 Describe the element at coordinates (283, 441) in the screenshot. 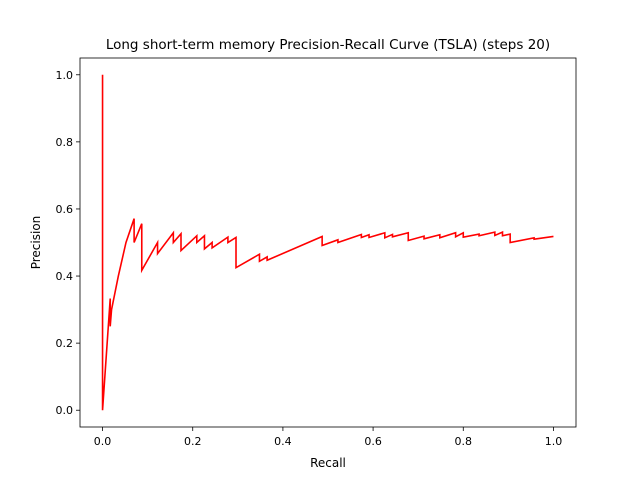

I see `x-tick-label: 0.4` at that location.